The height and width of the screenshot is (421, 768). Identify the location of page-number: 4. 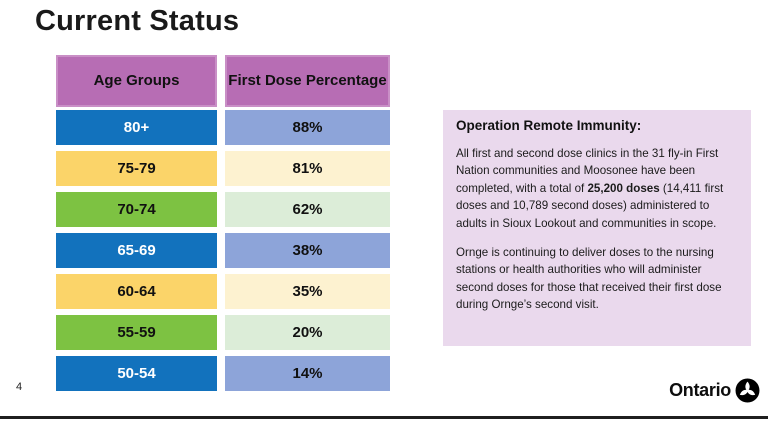
(19, 387).